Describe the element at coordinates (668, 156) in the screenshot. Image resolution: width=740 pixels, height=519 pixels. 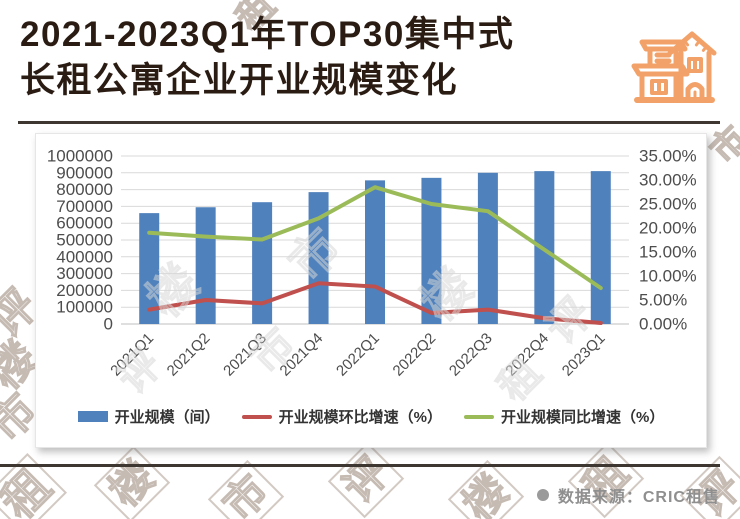
I see `y-axis-right-label: 35.00%` at that location.